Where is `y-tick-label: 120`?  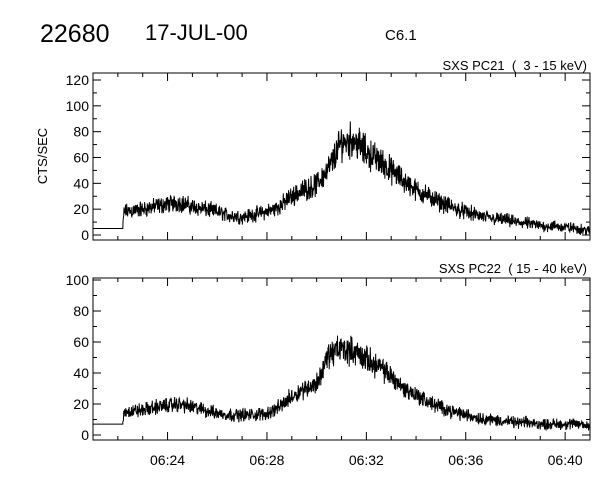 y-tick-label: 120 is located at coordinates (78, 80).